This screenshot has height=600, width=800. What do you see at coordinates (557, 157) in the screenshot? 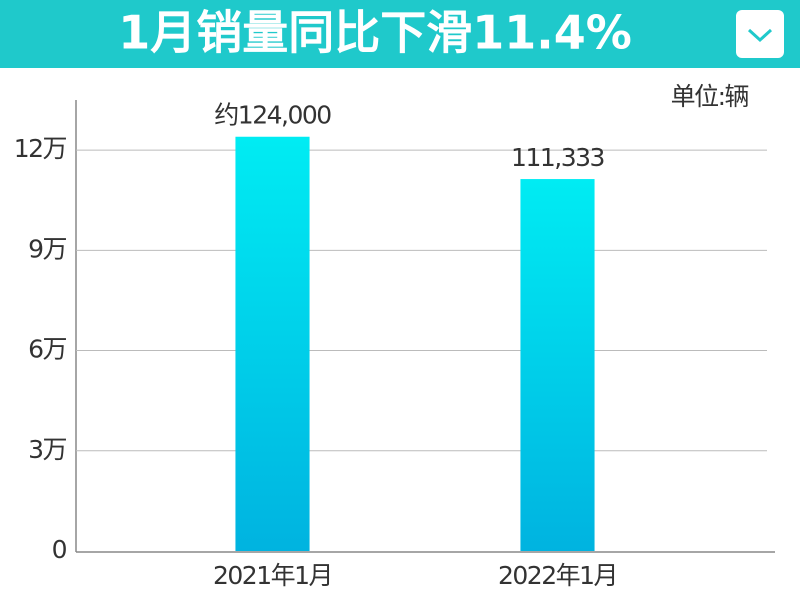
I see `value-label: 111,333` at bounding box center [557, 157].